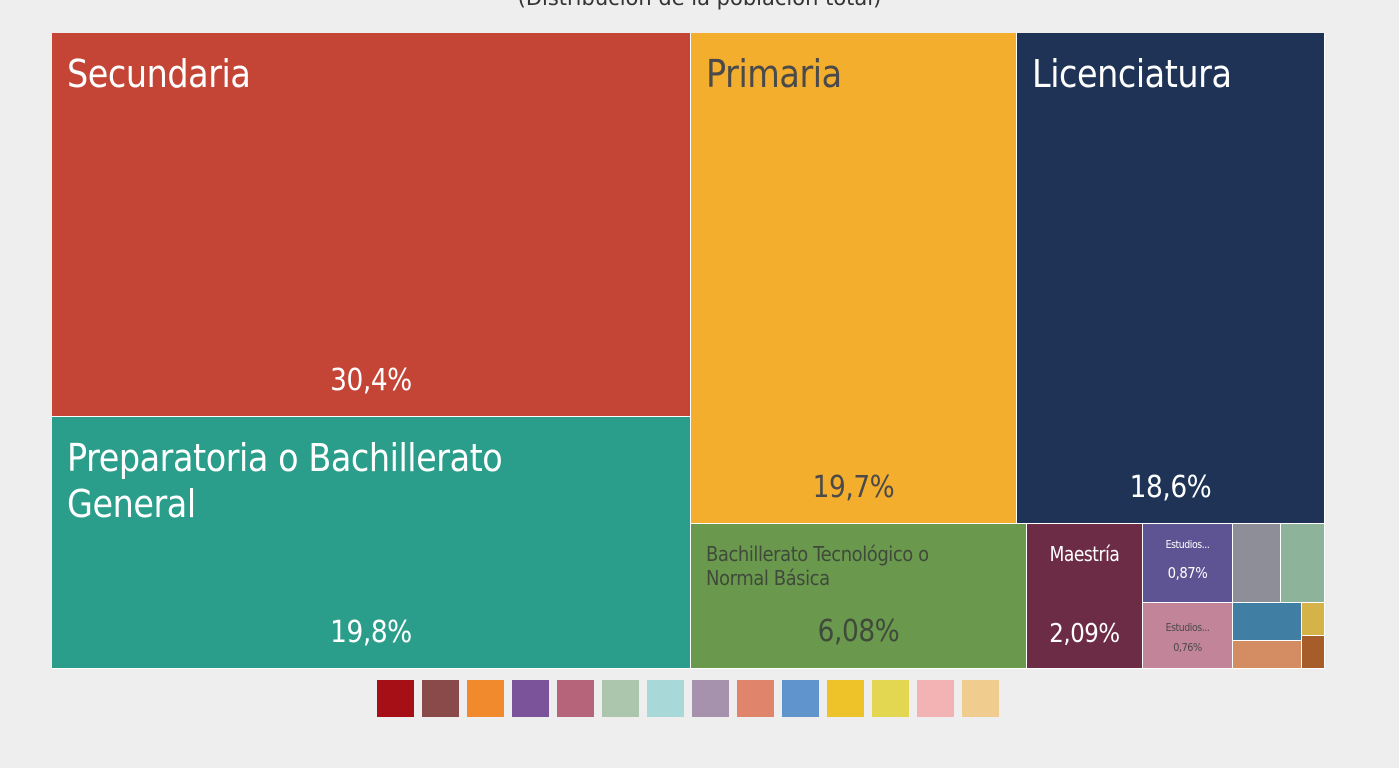 The image size is (1399, 768). Describe the element at coordinates (1170, 487) in the screenshot. I see `tile-percentage-label: 18,6%` at that location.